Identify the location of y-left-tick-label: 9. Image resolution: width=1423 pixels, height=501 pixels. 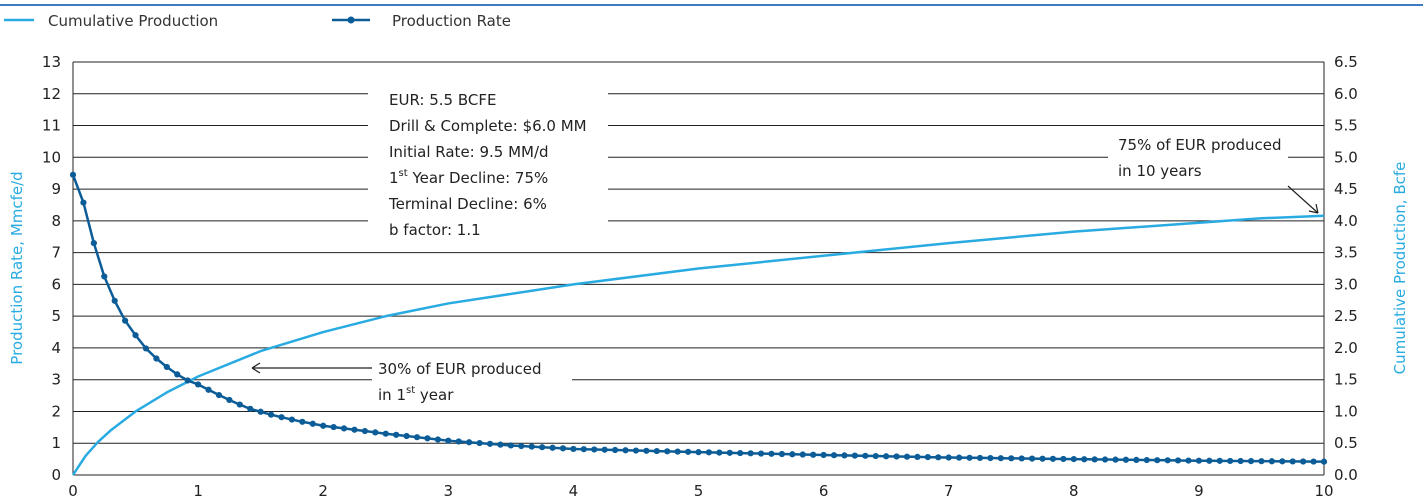
(56, 189).